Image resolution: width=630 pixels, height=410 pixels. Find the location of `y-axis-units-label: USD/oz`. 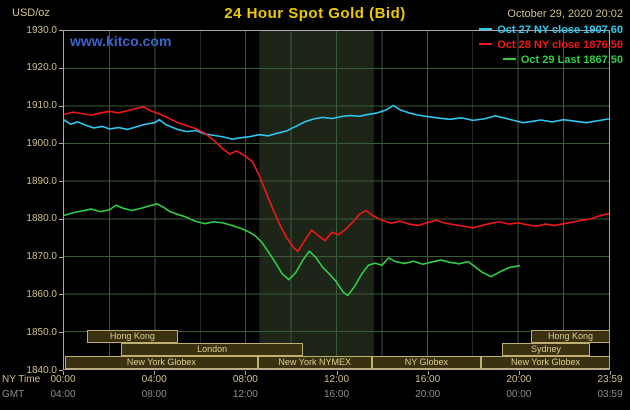

y-axis-units-label: USD/oz is located at coordinates (31, 13).